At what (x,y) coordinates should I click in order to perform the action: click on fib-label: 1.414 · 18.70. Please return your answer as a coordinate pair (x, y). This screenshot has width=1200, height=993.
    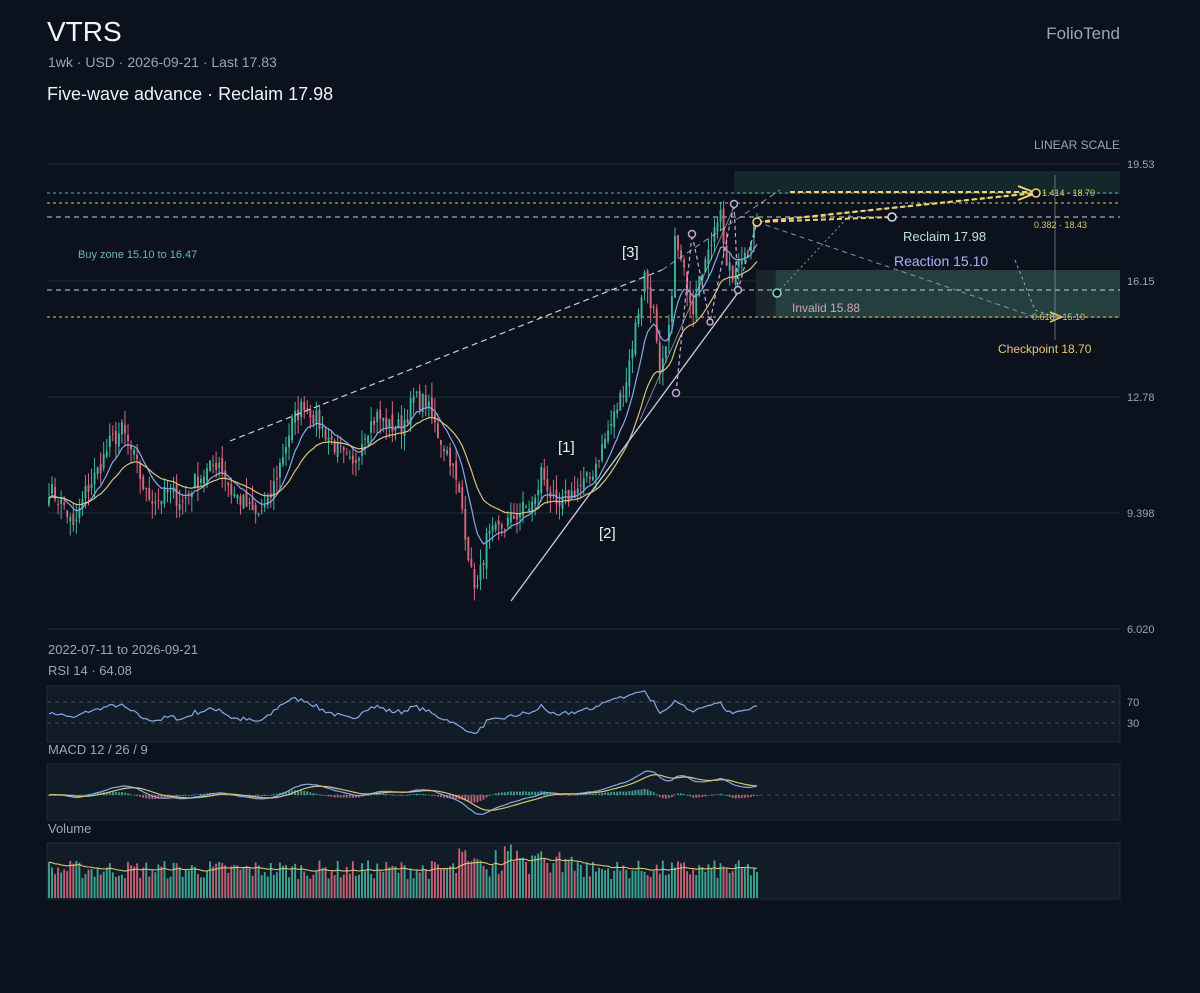
    Looking at the image, I should click on (1068, 193).